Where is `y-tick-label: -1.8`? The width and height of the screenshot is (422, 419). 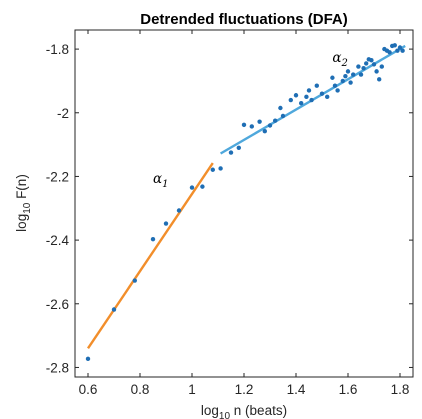
y-tick-label: -1.8 is located at coordinates (57, 49).